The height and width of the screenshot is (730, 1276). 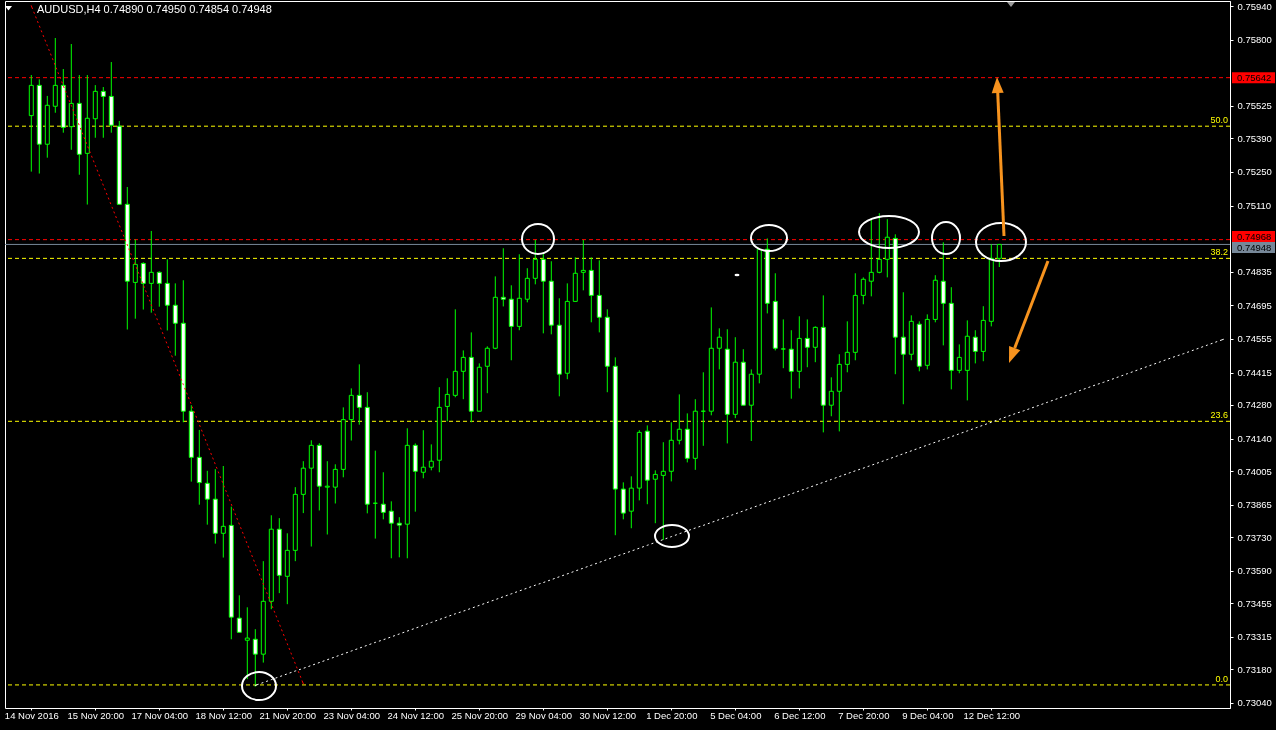 I want to click on x-tick-label: 23 Nov 04:00, so click(x=352, y=715).